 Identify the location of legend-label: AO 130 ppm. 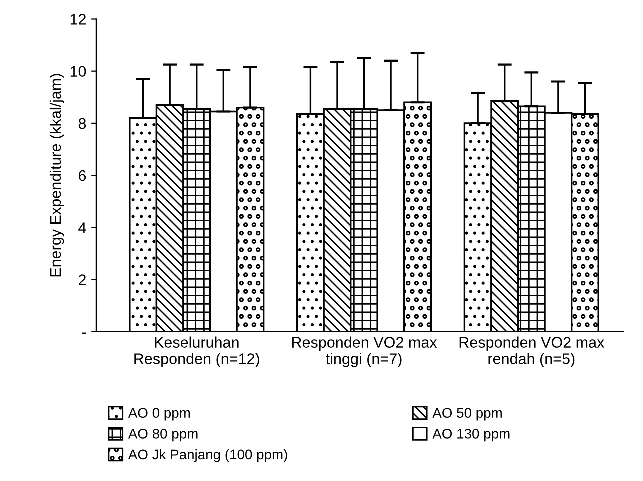
(471, 435).